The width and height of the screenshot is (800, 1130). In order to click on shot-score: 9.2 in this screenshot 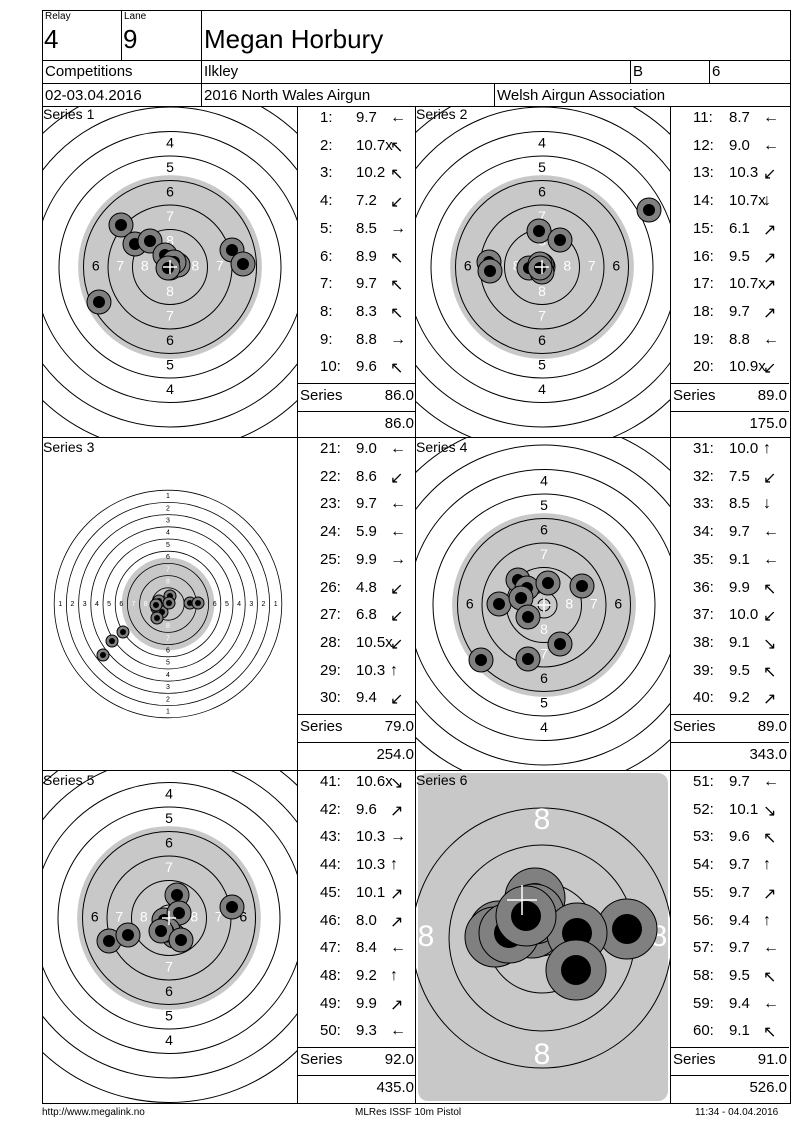, I will do `click(366, 975)`.